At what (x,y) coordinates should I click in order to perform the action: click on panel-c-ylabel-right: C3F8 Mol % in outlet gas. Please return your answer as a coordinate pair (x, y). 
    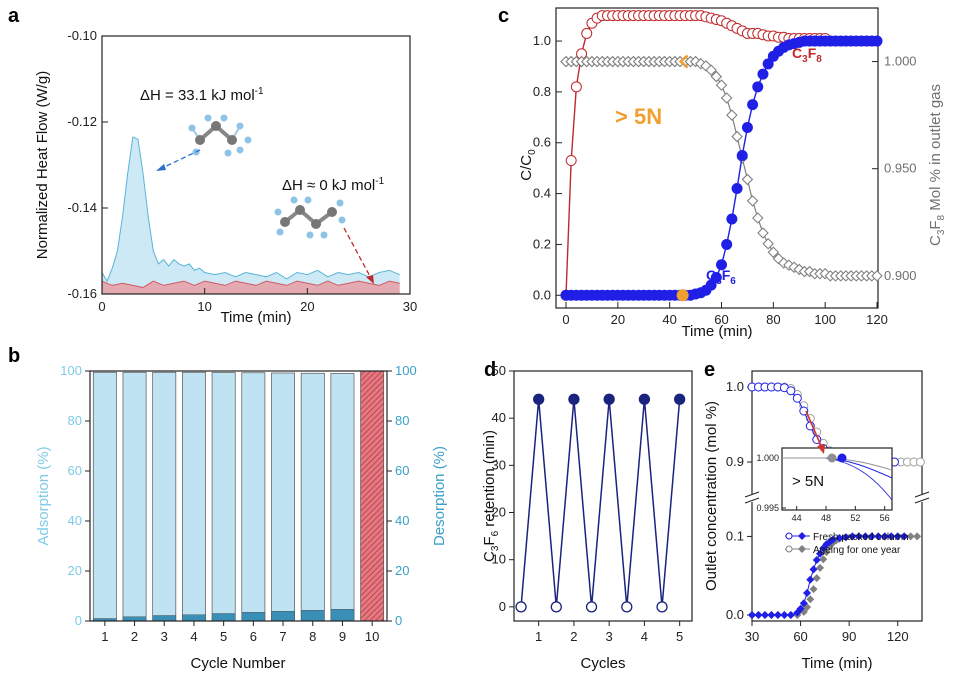
    Looking at the image, I should click on (937, 165).